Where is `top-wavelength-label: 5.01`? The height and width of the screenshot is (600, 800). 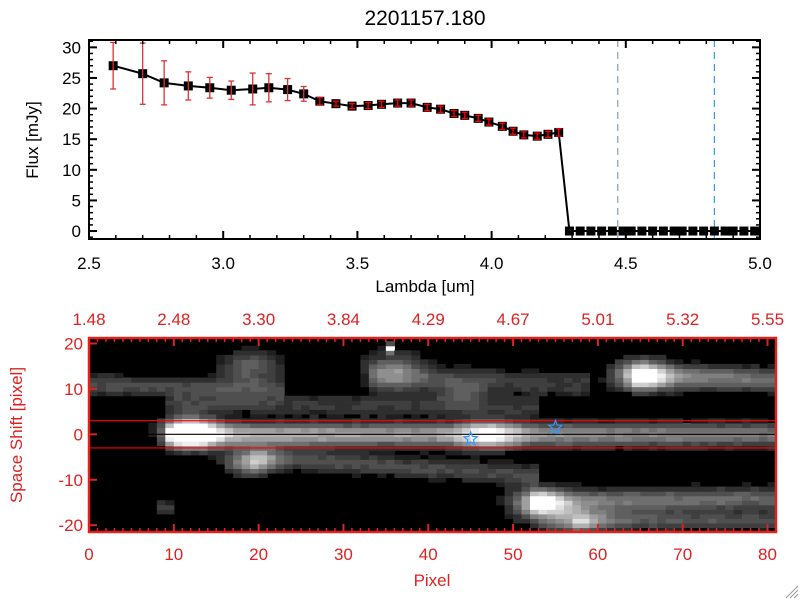
top-wavelength-label: 5.01 is located at coordinates (597, 319).